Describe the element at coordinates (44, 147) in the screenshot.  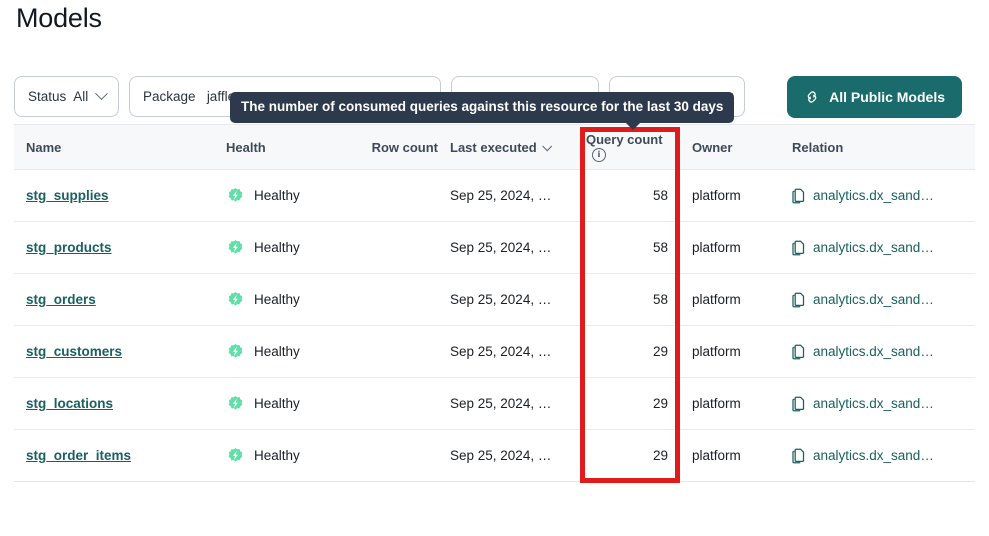
I see `column-header-name: Name` at that location.